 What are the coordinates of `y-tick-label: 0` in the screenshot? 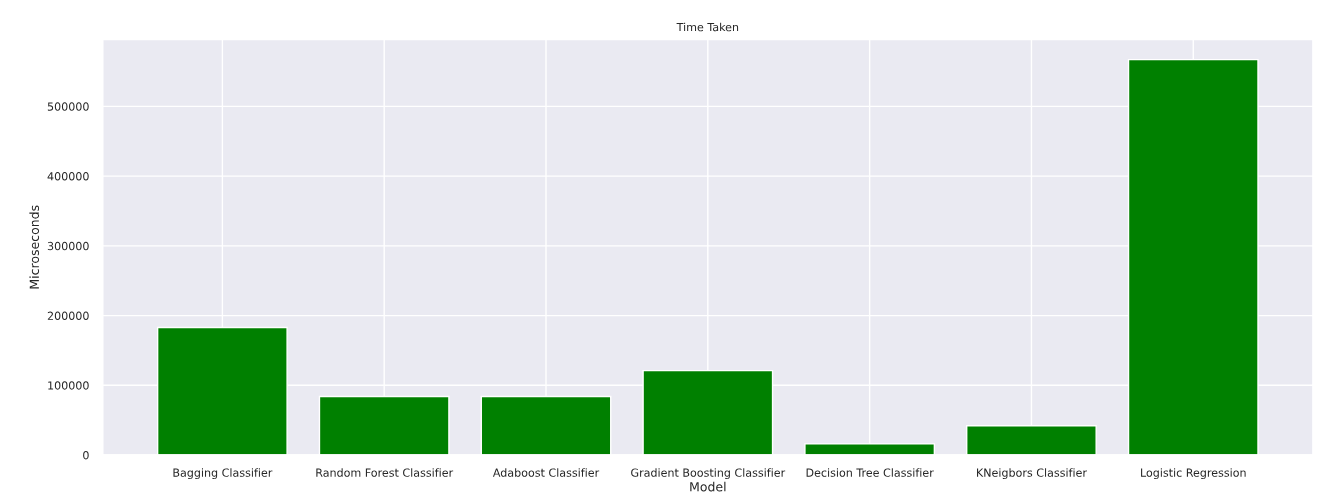 It's located at (86, 455).